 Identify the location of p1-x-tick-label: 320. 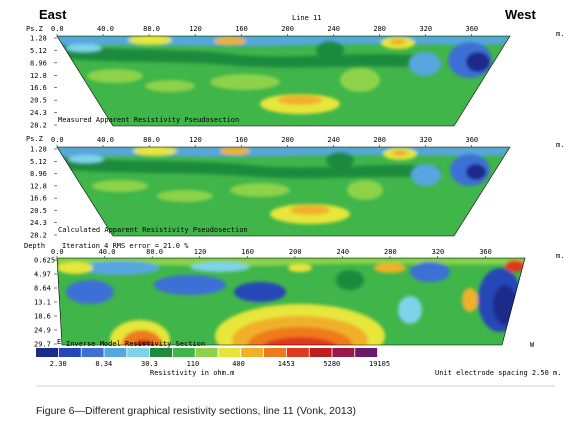
(425, 29).